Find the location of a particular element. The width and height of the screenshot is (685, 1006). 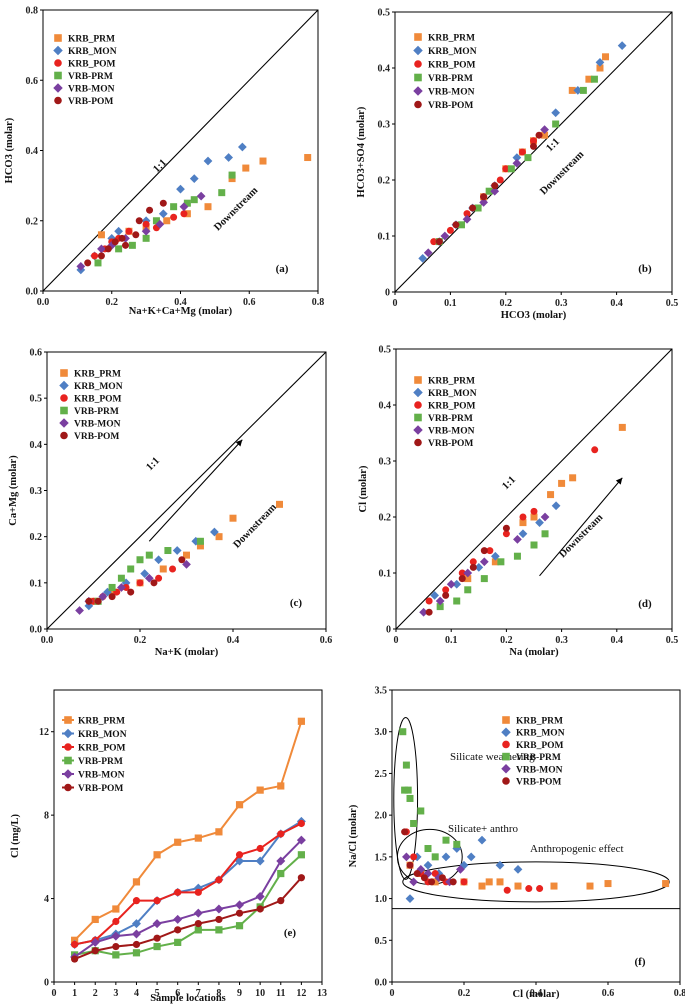

legend-label: VRB-POM is located at coordinates (96, 437).